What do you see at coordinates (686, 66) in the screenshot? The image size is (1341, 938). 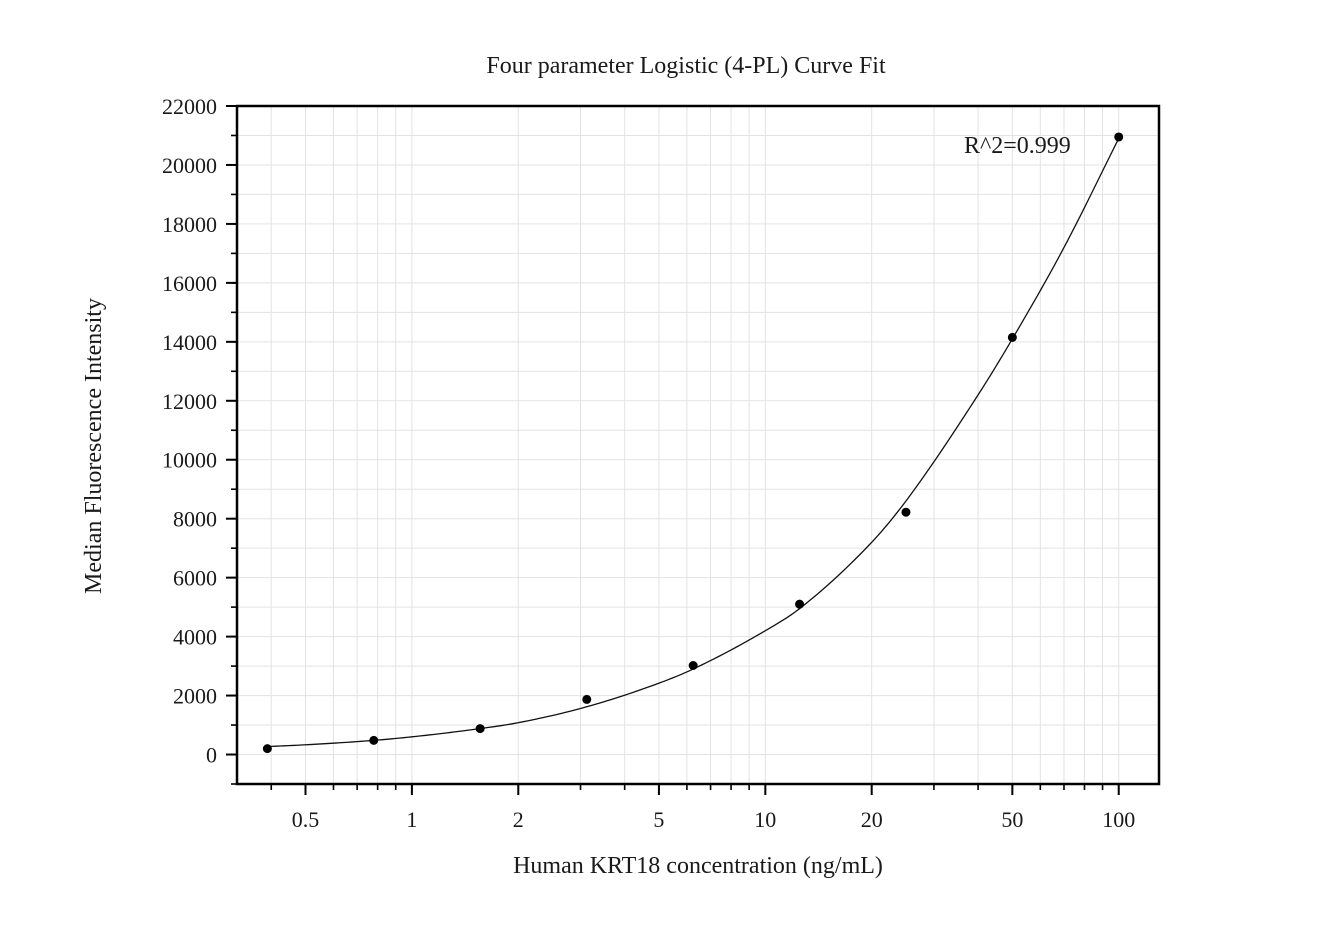 I see `chart-title: Four parameter Logistic (4-PL) Curve Fit` at bounding box center [686, 66].